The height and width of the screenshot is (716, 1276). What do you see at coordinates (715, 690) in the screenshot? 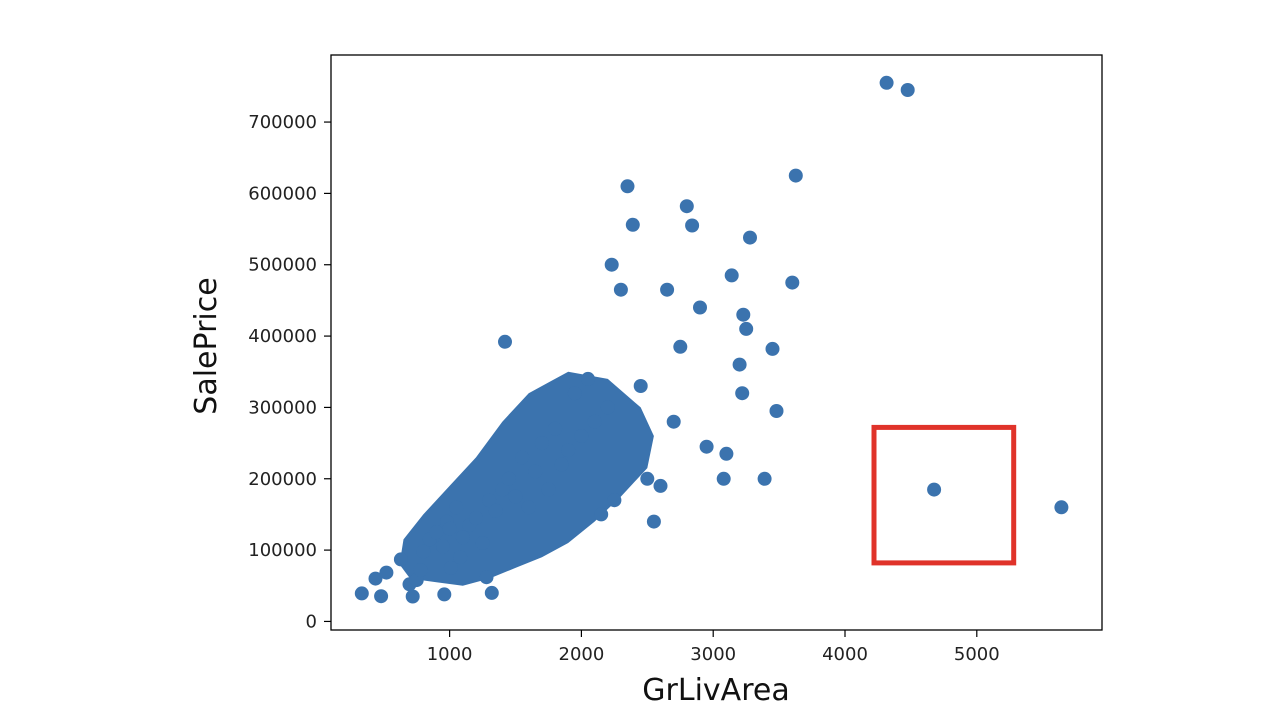
I see `x-axis-label: GrLivArea` at bounding box center [715, 690].